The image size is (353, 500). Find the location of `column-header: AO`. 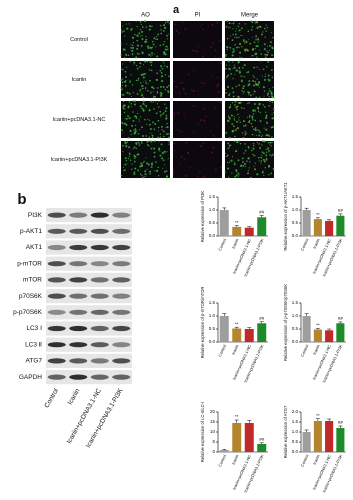

column-header: AO is located at coordinates (145, 16).